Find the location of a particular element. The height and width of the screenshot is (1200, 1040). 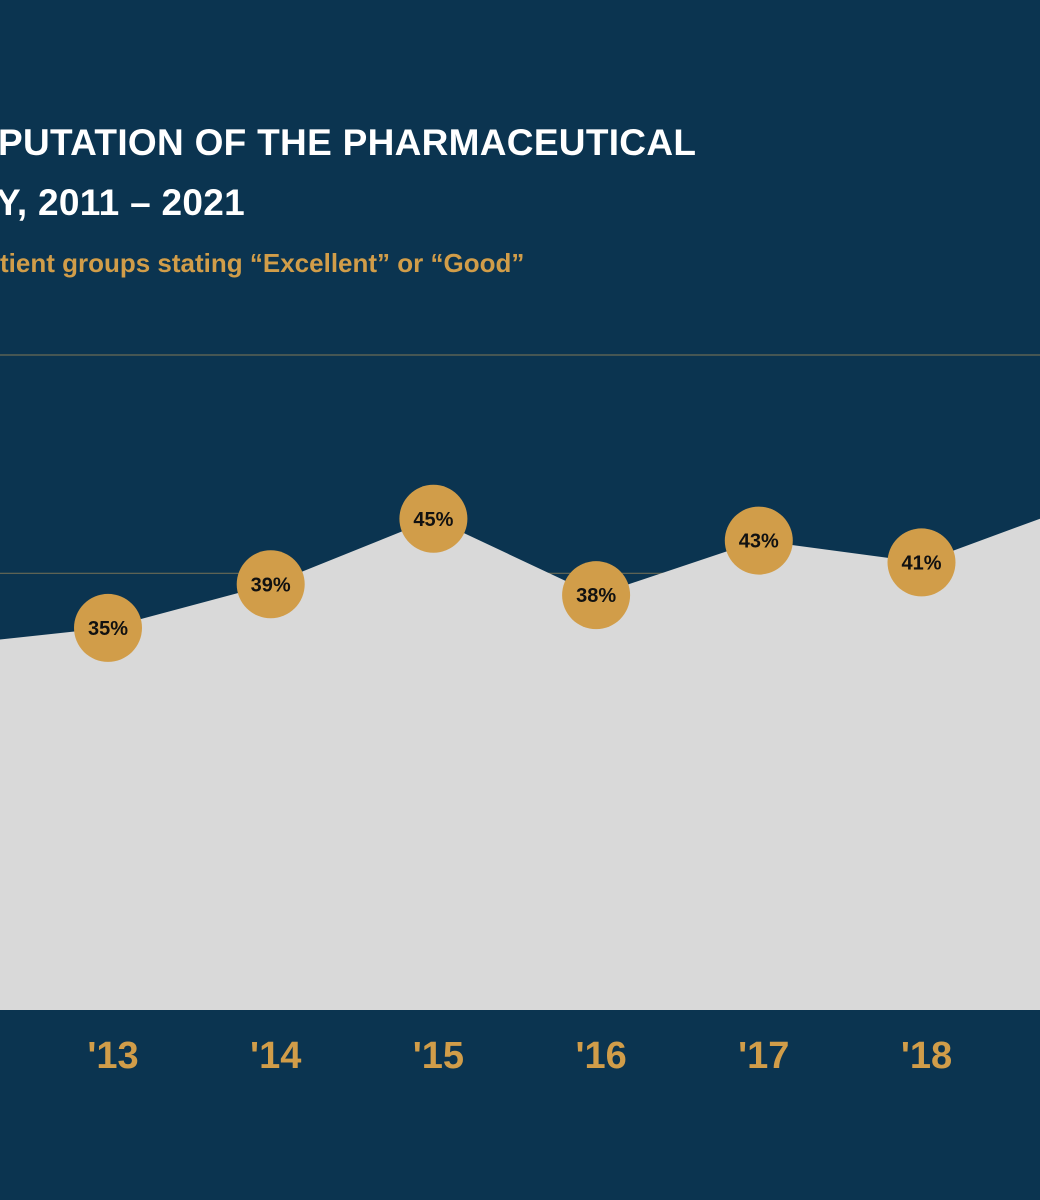

data-point-18-marker is located at coordinates (921, 562).